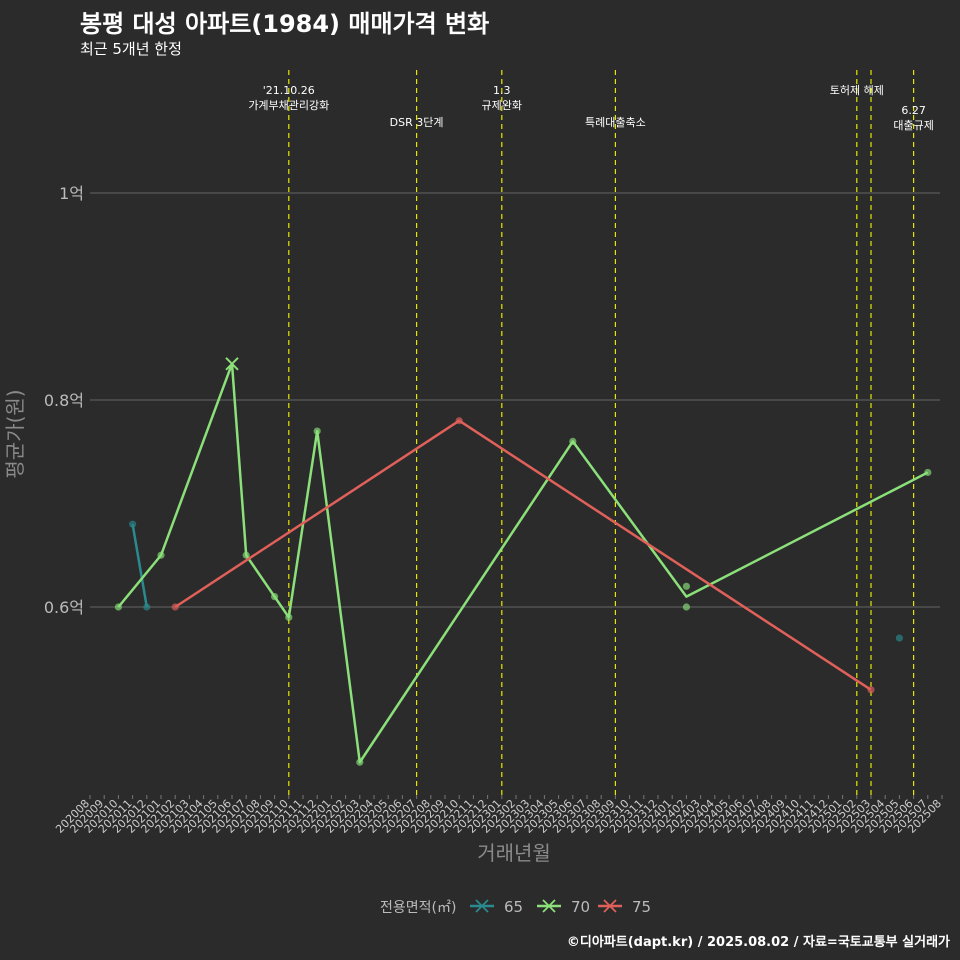 The width and height of the screenshot is (960, 960). What do you see at coordinates (913, 125) in the screenshot?
I see `event-label: 대출규제` at bounding box center [913, 125].